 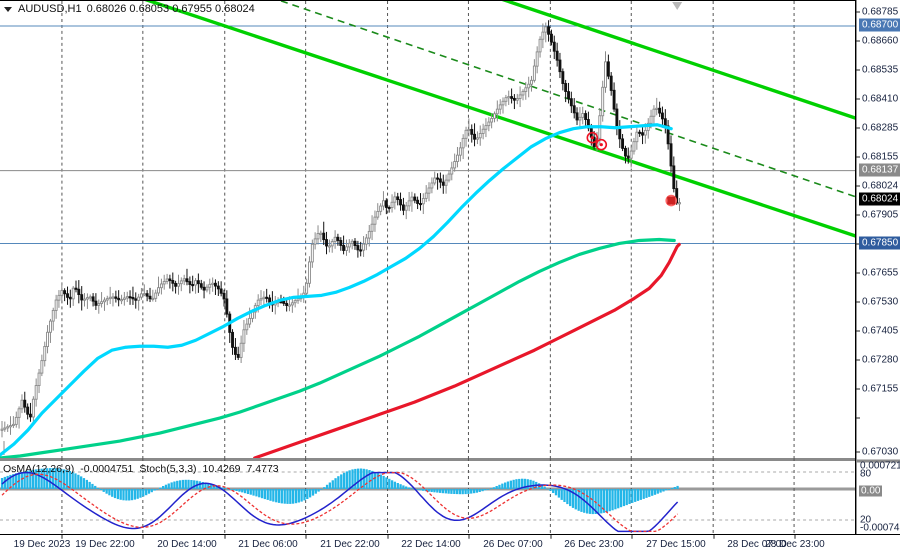 I want to click on price-tick-label: 0.68785, so click(x=880, y=12).